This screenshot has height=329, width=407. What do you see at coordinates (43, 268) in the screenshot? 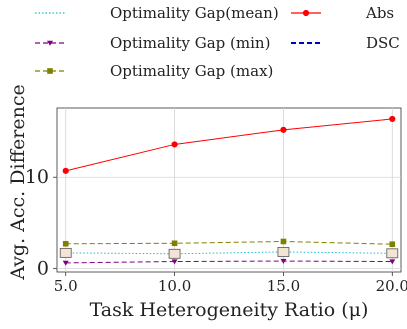
I see `y-tick-label: 0` at bounding box center [43, 268].